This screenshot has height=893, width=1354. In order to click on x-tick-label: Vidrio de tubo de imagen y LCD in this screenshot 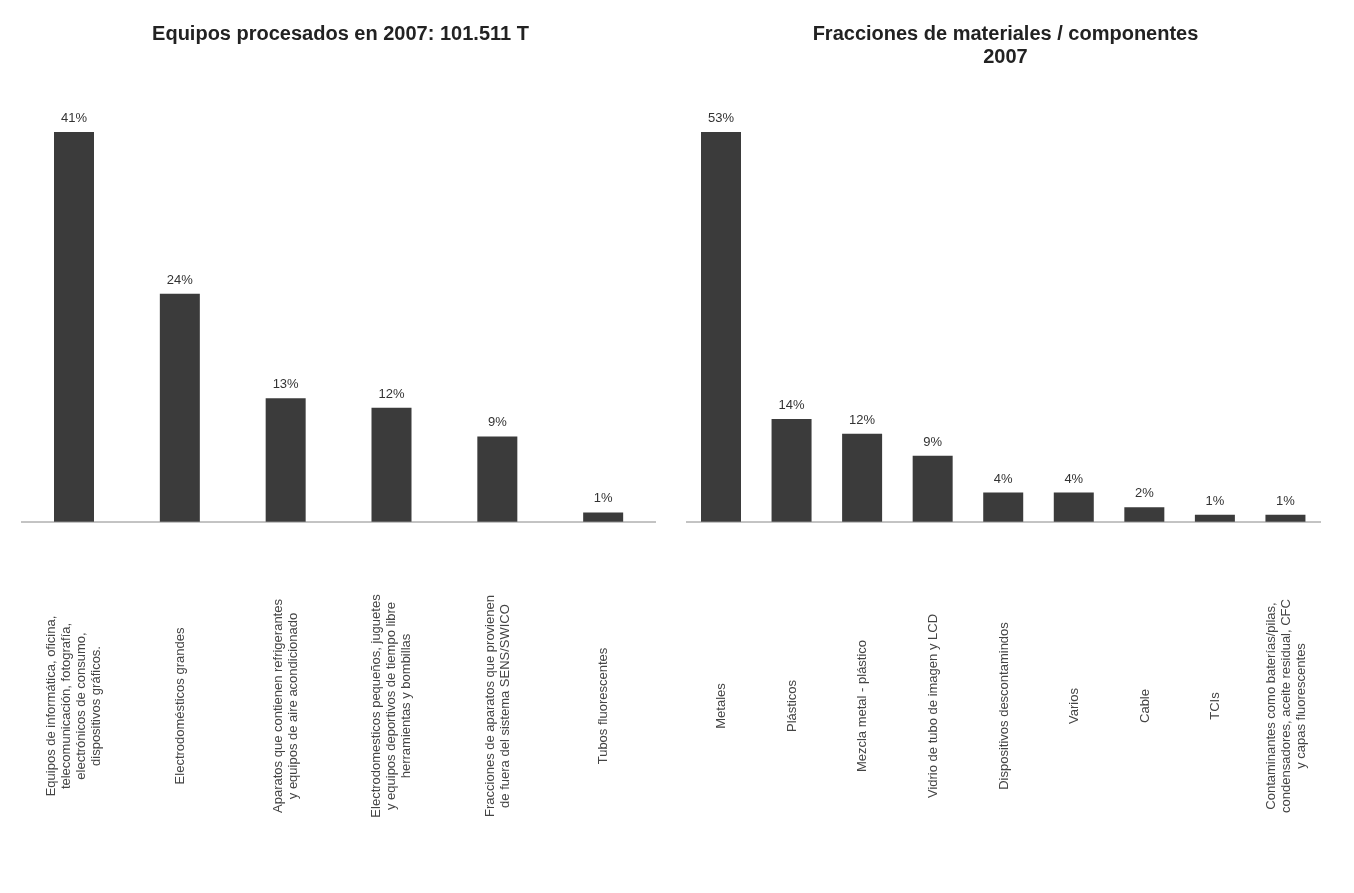, I will do `click(932, 706)`.